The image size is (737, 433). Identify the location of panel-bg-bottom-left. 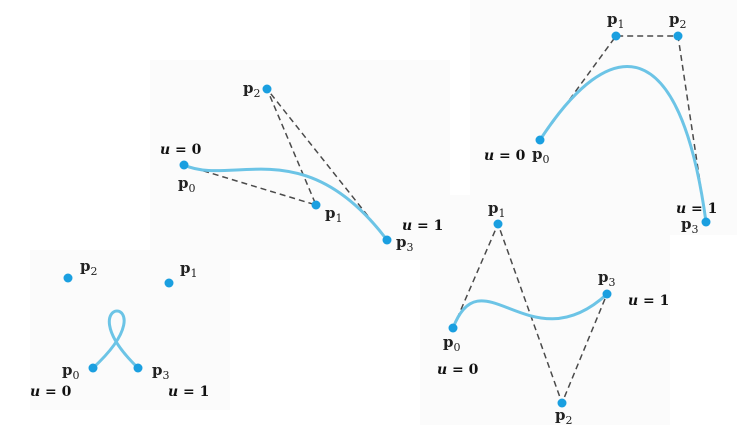
(130, 330).